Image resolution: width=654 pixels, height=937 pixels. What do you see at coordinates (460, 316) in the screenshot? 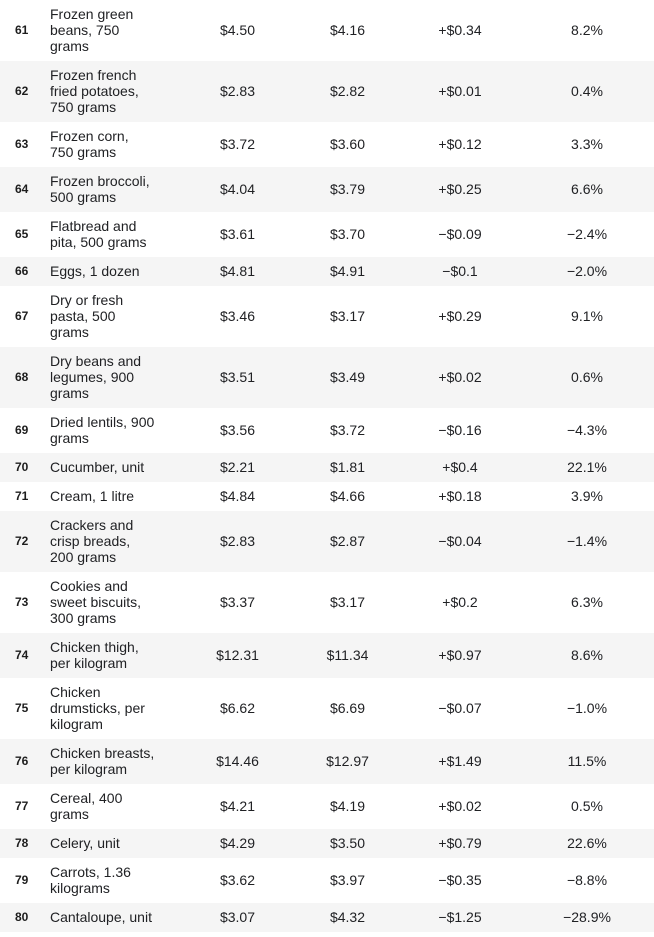
I see `price-change-cell: +$0.29` at bounding box center [460, 316].